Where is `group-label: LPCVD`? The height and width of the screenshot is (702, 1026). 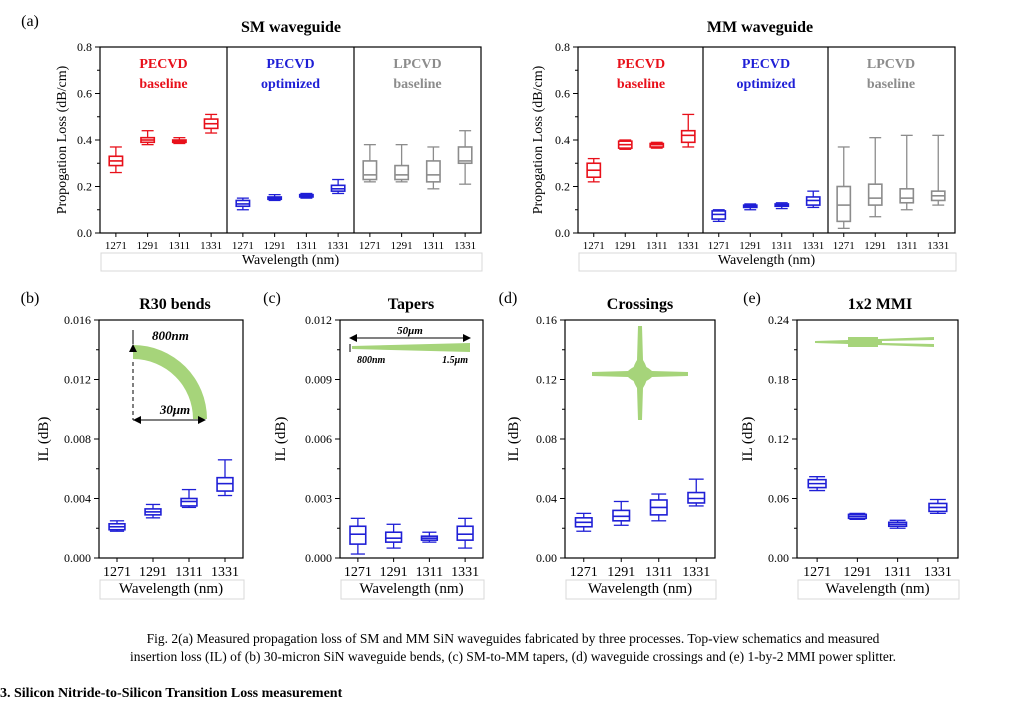
group-label: LPCVD is located at coordinates (891, 64).